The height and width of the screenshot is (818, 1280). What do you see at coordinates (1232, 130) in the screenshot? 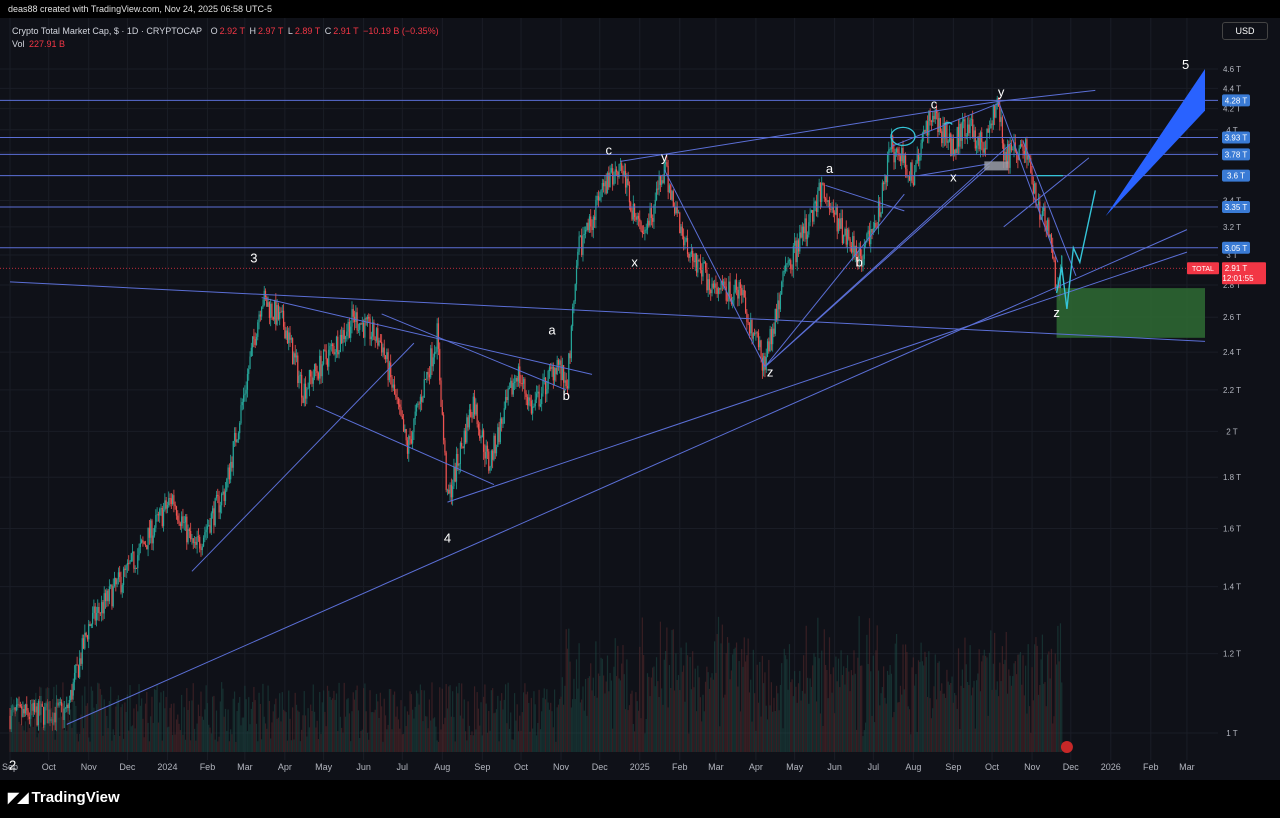
I see `y-axis-tick-label: 4 T` at bounding box center [1232, 130].